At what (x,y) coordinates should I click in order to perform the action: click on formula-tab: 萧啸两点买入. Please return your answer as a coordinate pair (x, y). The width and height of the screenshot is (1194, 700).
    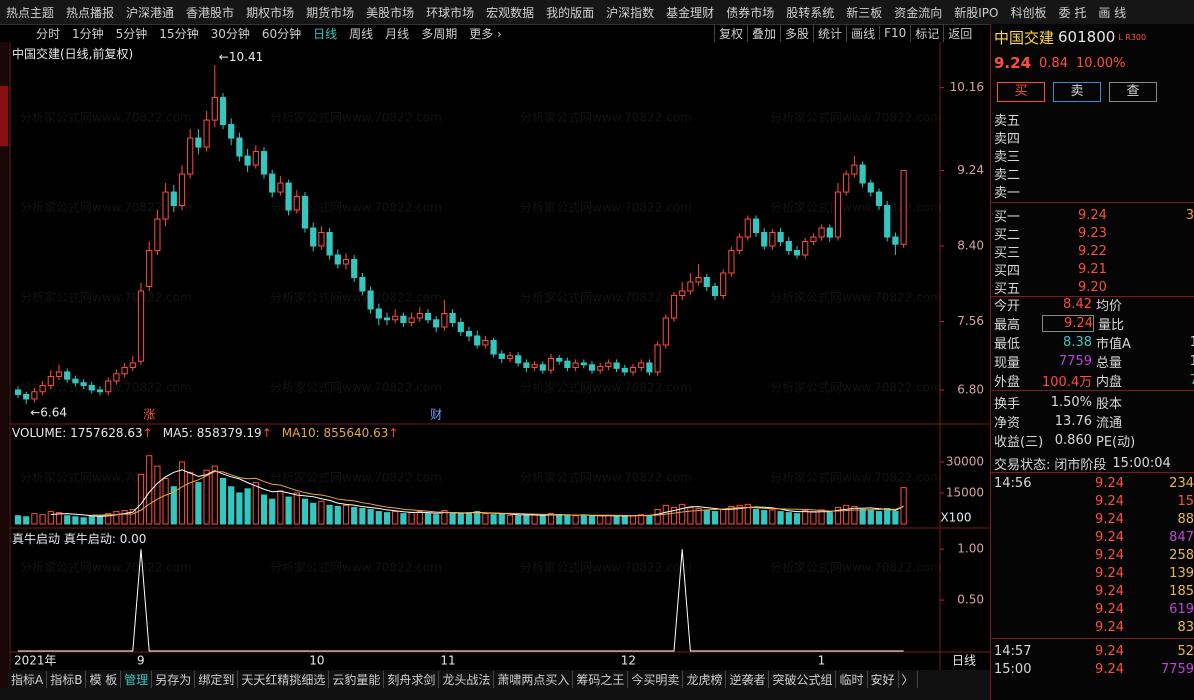
    Looking at the image, I should click on (534, 679).